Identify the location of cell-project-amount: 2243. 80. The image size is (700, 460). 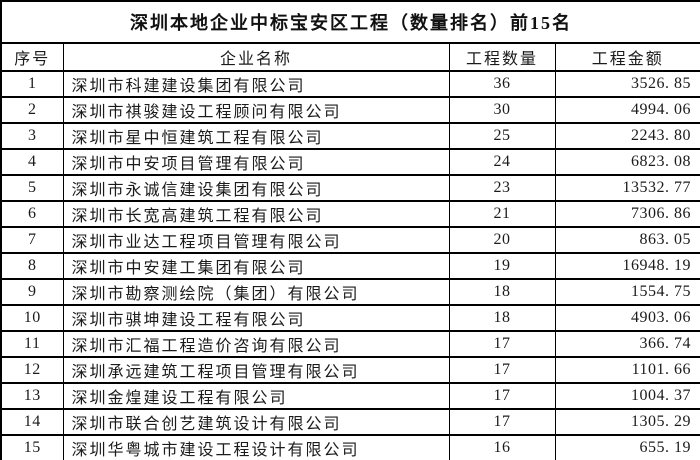
(627, 136).